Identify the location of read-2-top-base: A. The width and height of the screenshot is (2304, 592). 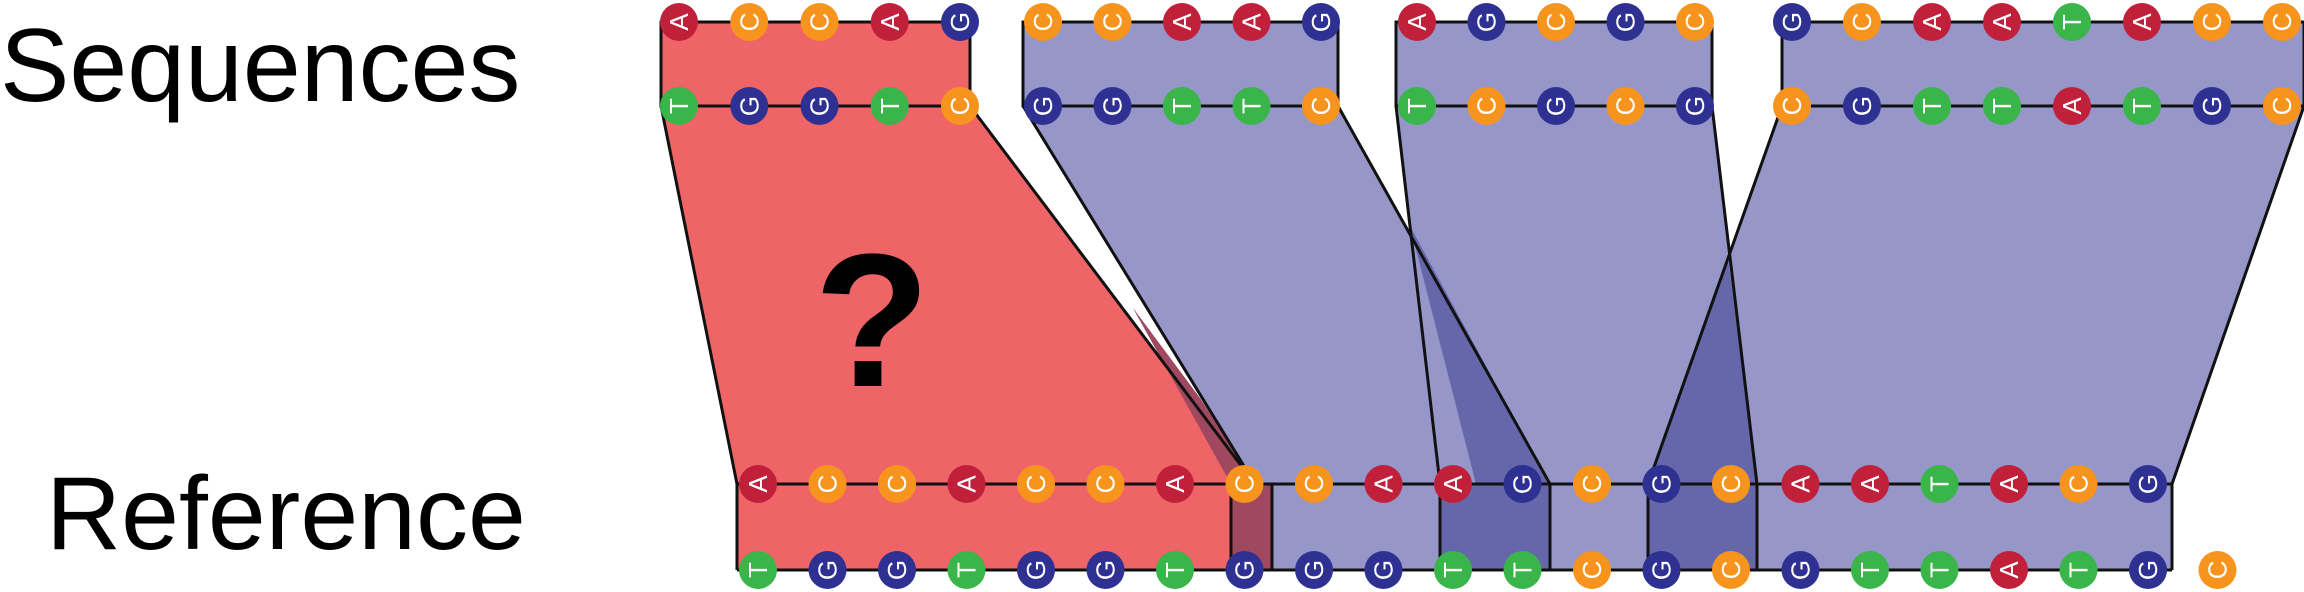
(1182, 22).